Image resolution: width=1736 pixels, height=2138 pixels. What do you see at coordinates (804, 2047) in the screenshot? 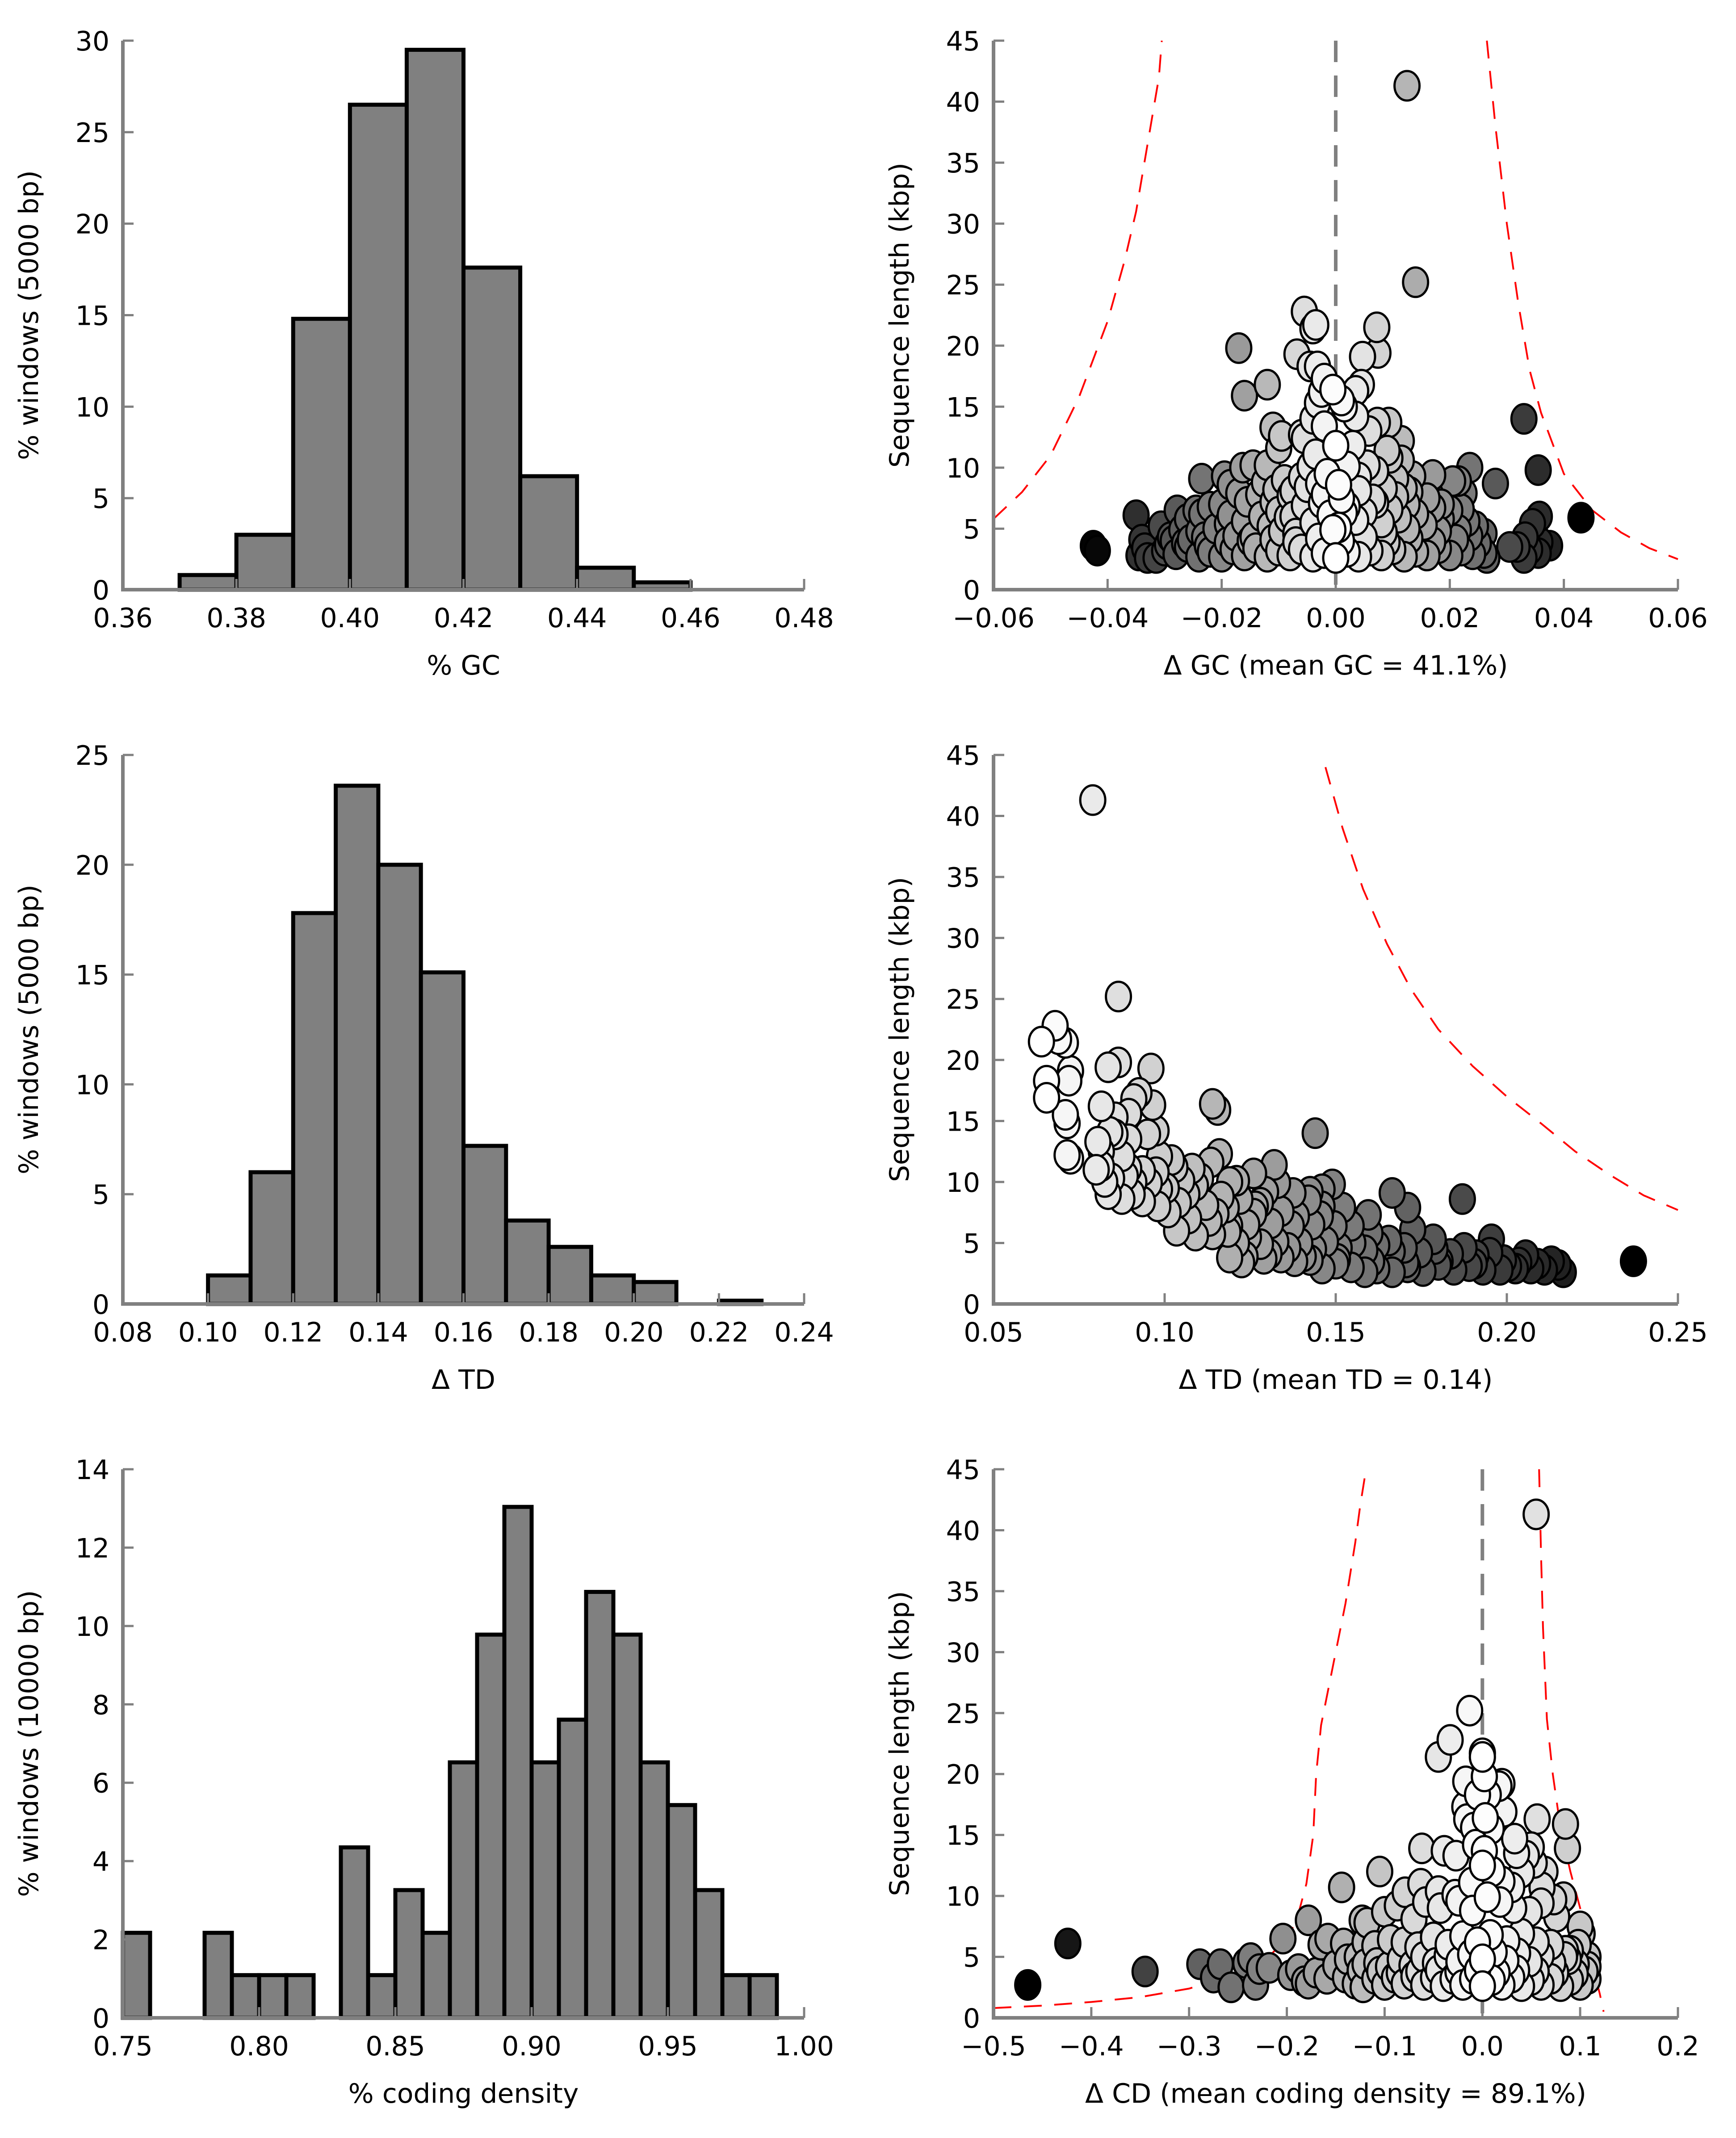
I see `x-tick-label: 1.00` at bounding box center [804, 2047].